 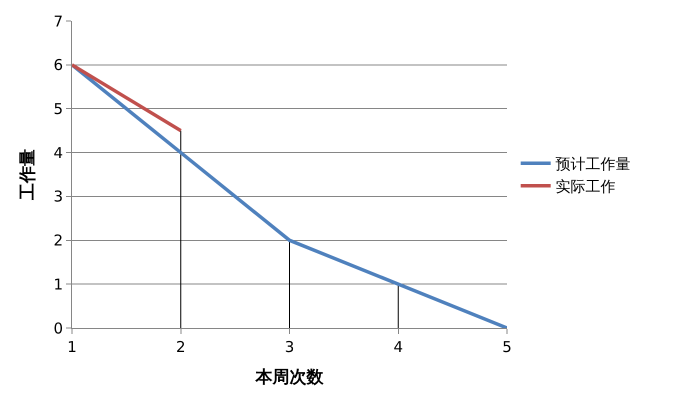 What do you see at coordinates (58, 65) in the screenshot?
I see `y-tick-label: 6` at bounding box center [58, 65].